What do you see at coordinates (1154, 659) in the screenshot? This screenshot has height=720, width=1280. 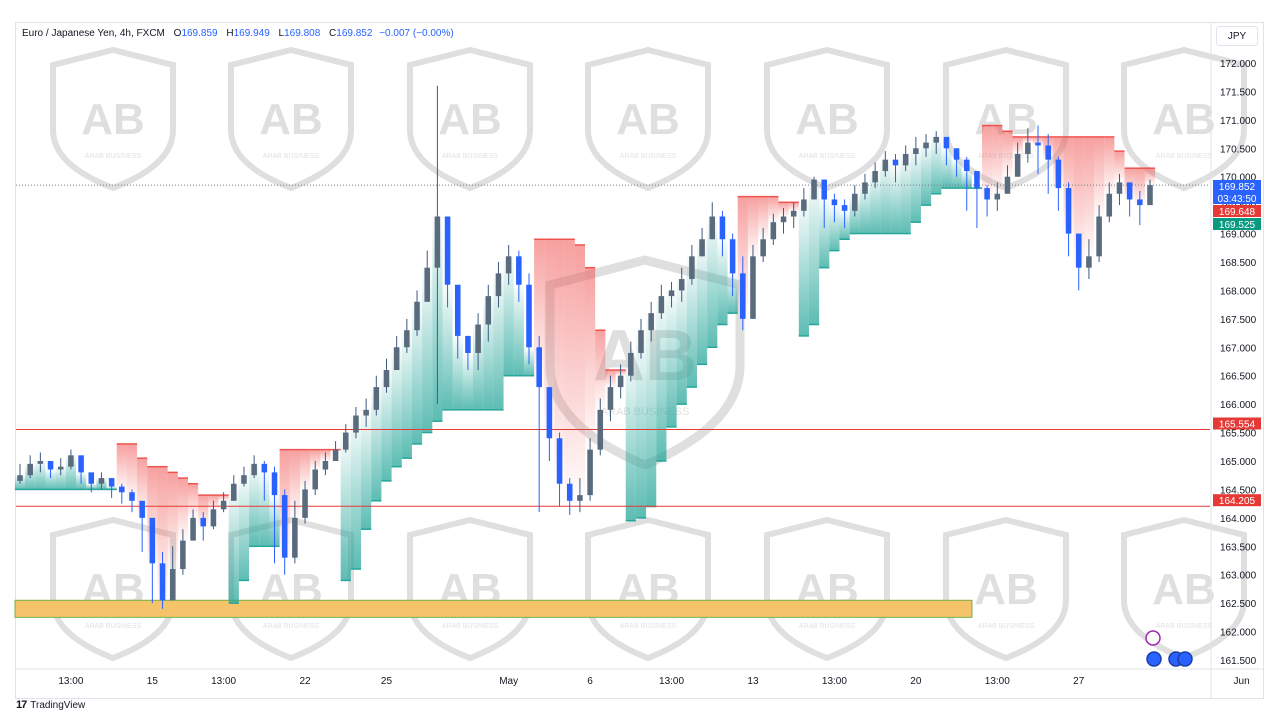 I see `economic-event-icon` at bounding box center [1154, 659].